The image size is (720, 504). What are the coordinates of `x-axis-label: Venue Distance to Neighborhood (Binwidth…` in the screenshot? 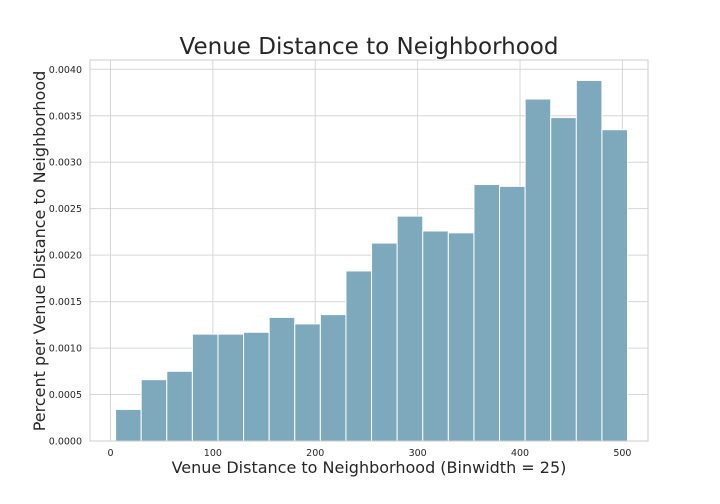 It's located at (369, 467).